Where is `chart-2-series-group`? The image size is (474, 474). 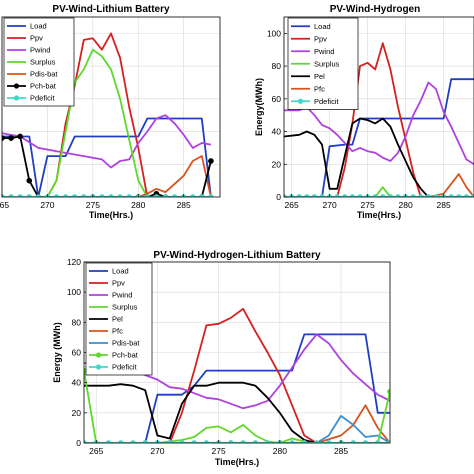
chart-2-series-group is located at coordinates (379, 119).